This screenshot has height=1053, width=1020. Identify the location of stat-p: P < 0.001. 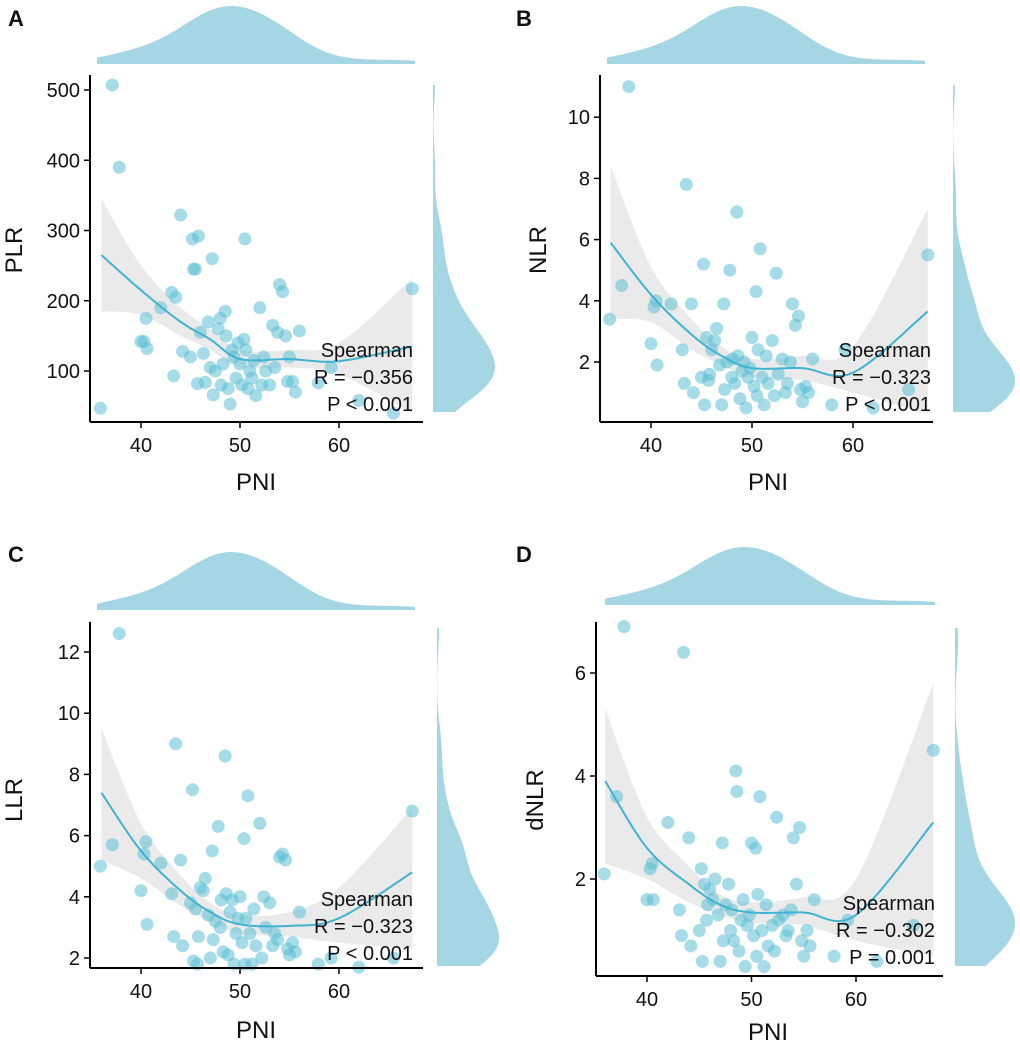
(370, 405).